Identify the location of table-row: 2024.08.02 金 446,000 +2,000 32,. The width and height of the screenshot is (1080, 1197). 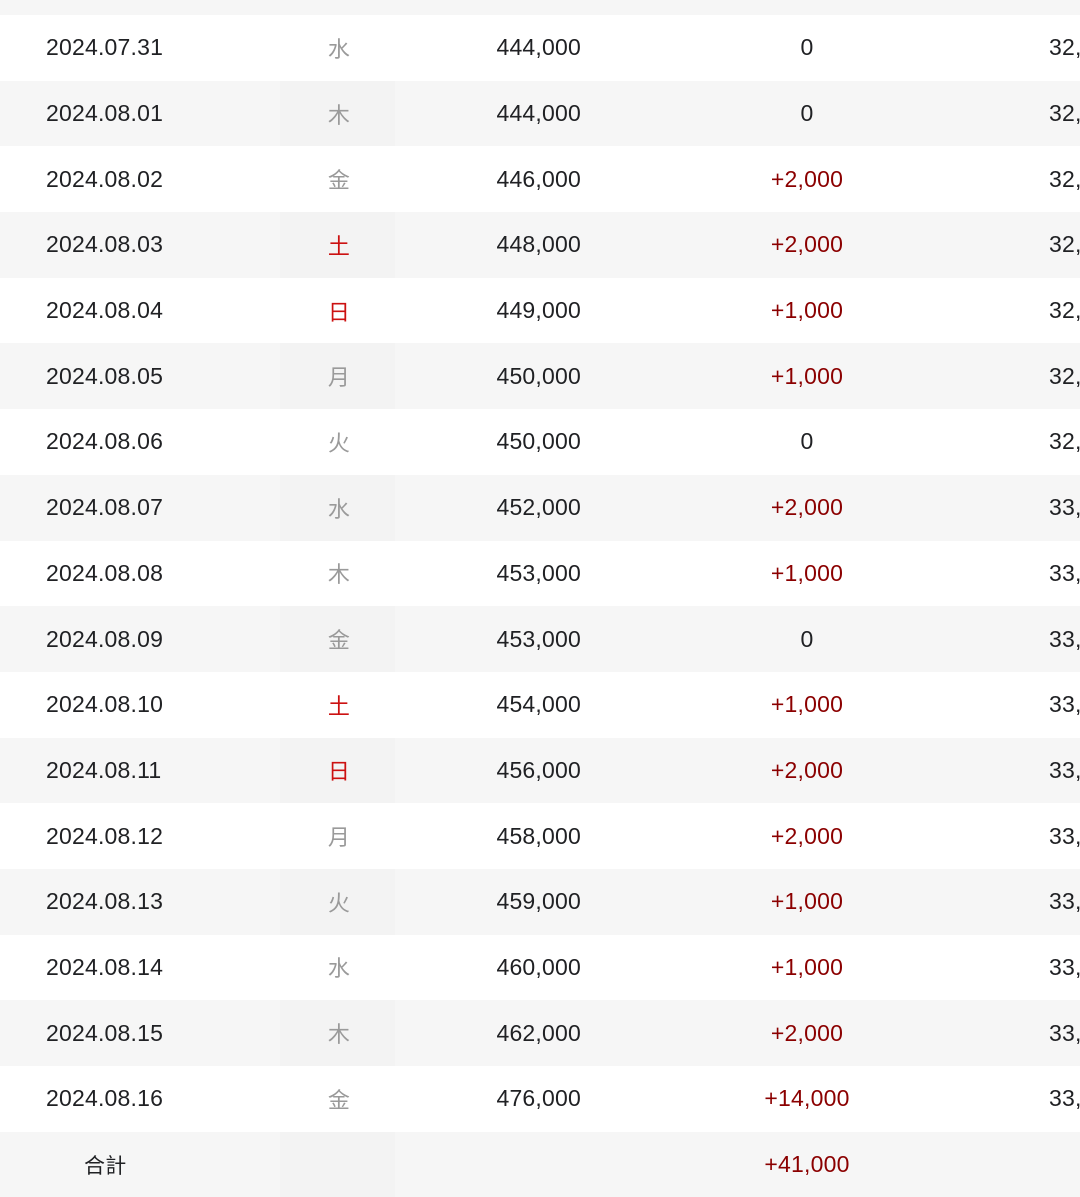
(540, 179).